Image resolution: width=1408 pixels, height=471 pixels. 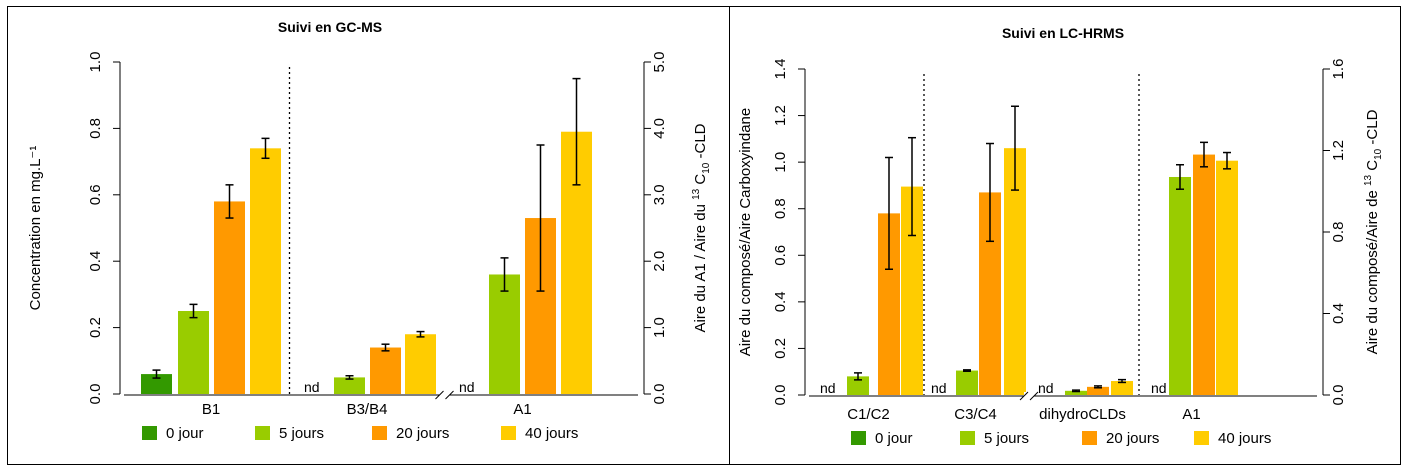 What do you see at coordinates (367, 409) in the screenshot?
I see `x-tick-label: B3/B4` at bounding box center [367, 409].